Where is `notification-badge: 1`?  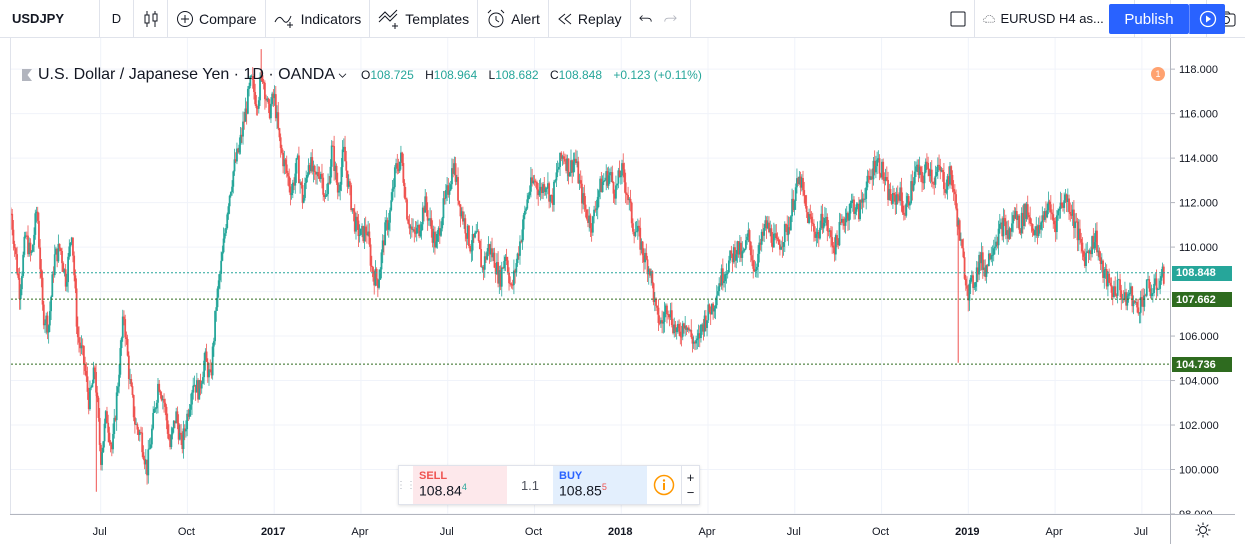 notification-badge: 1 is located at coordinates (1158, 74).